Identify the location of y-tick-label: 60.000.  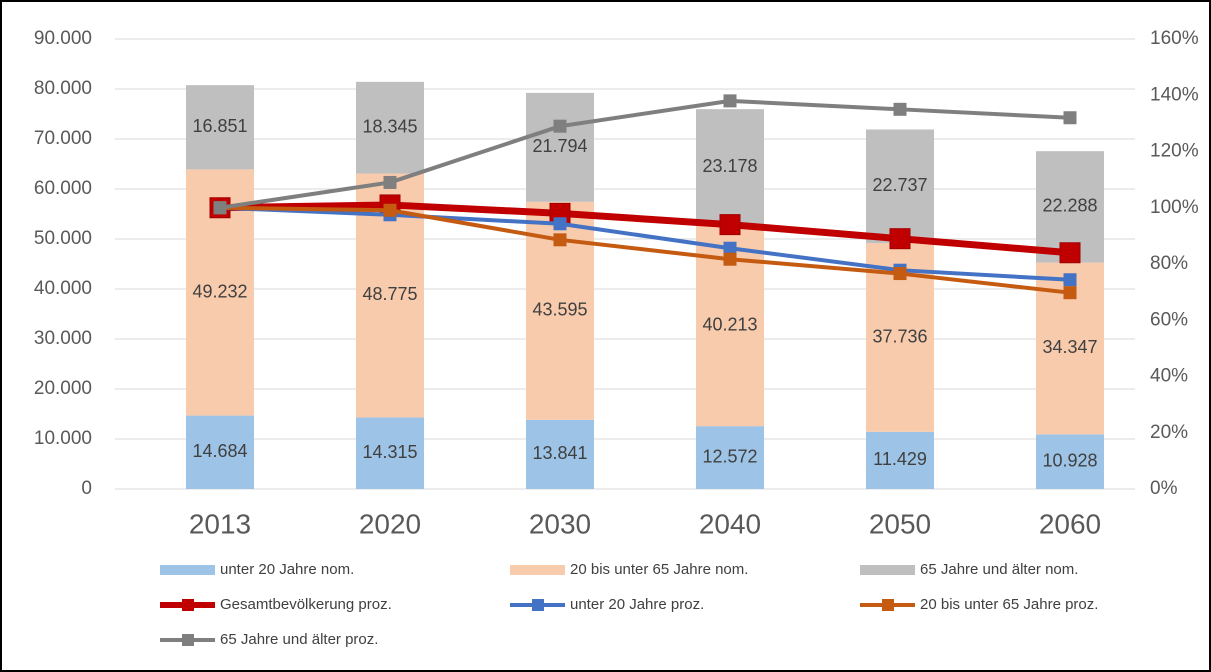
(63, 188).